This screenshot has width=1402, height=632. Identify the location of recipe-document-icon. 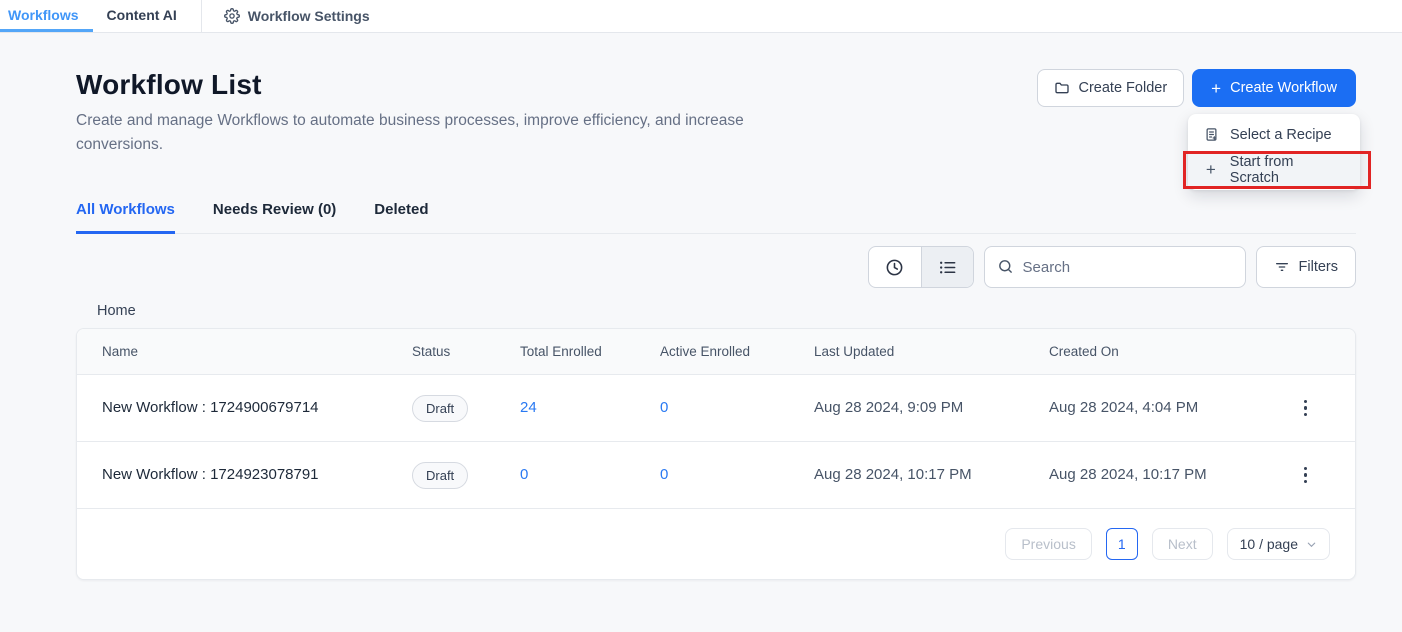
(1211, 134).